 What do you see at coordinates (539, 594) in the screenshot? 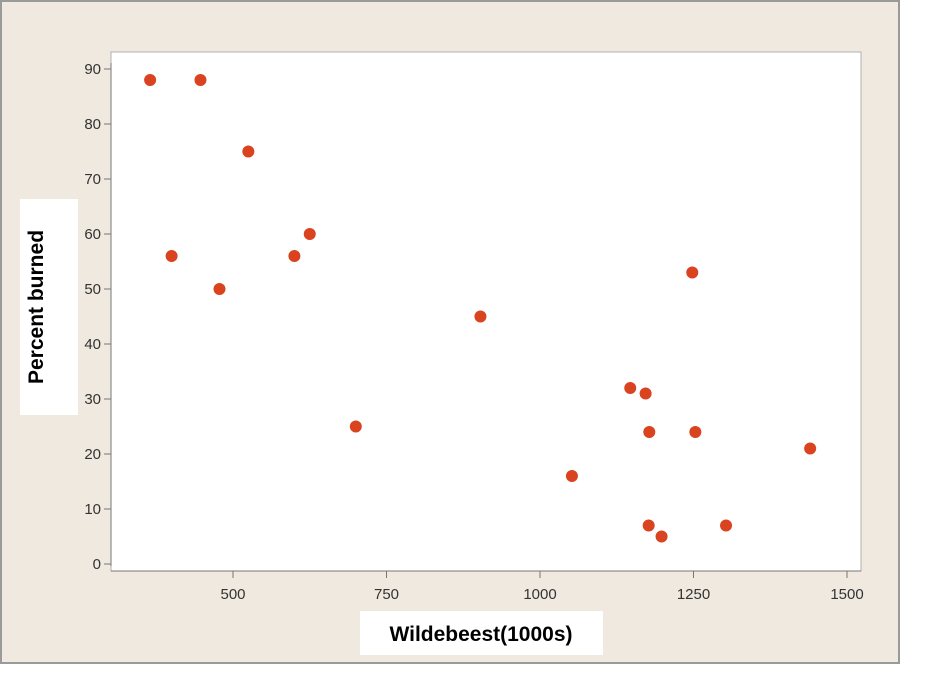
I see `x-tick-label: 1000` at bounding box center [539, 594].